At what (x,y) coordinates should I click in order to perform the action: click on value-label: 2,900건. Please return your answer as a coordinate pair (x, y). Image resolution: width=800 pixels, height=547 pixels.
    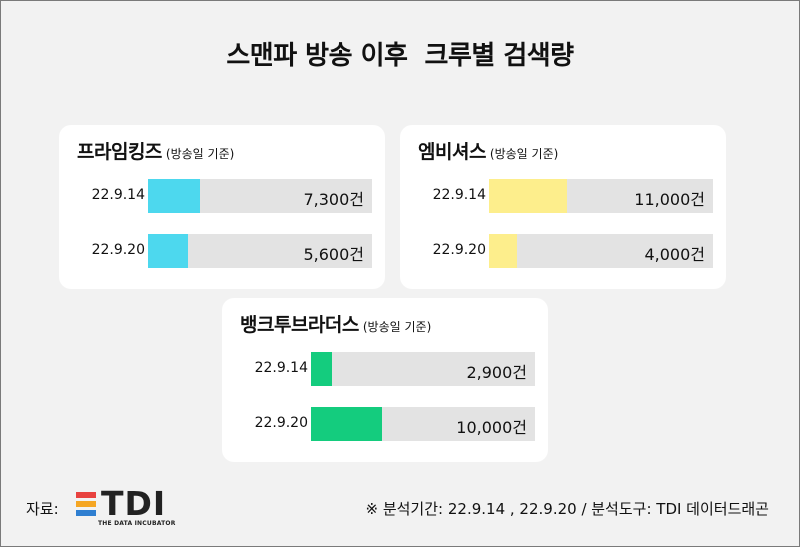
    Looking at the image, I should click on (496, 372).